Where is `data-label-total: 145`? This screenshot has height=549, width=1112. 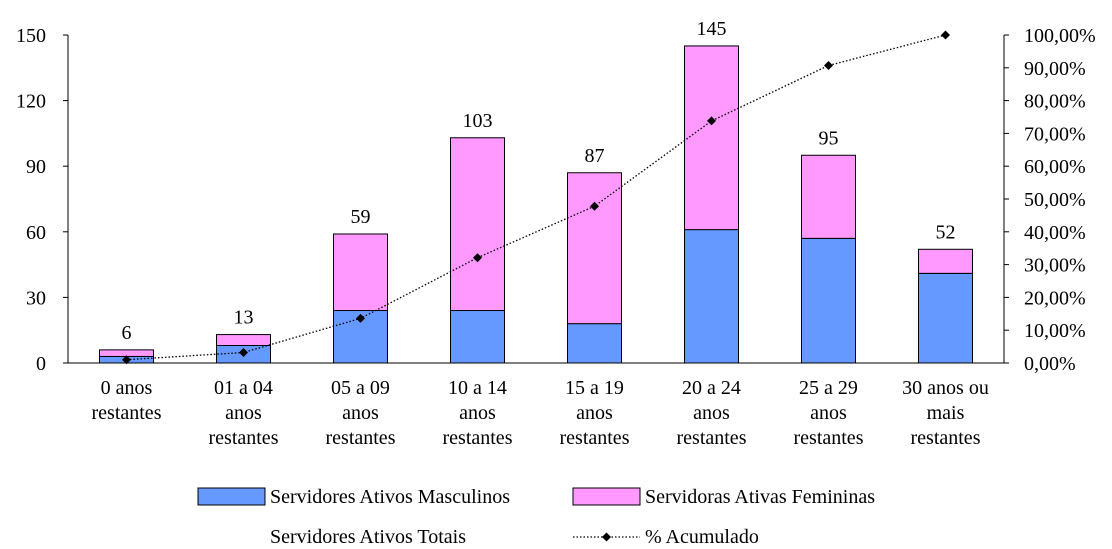 data-label-total: 145 is located at coordinates (712, 29).